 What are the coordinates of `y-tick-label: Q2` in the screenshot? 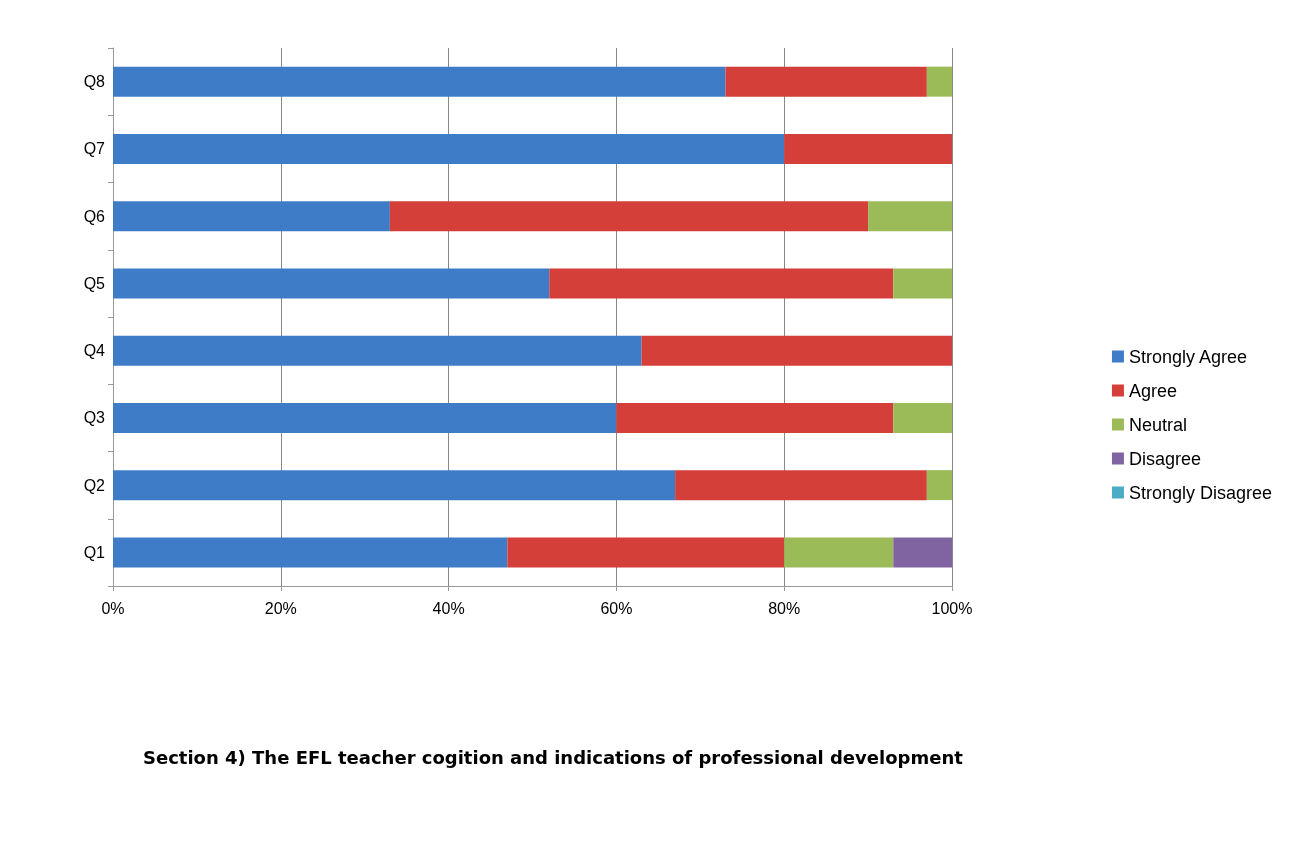 It's located at (94, 485).